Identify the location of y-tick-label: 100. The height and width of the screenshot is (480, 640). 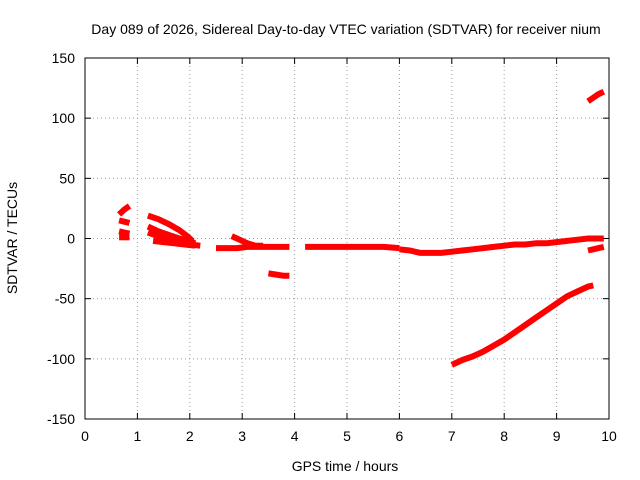
(64, 118).